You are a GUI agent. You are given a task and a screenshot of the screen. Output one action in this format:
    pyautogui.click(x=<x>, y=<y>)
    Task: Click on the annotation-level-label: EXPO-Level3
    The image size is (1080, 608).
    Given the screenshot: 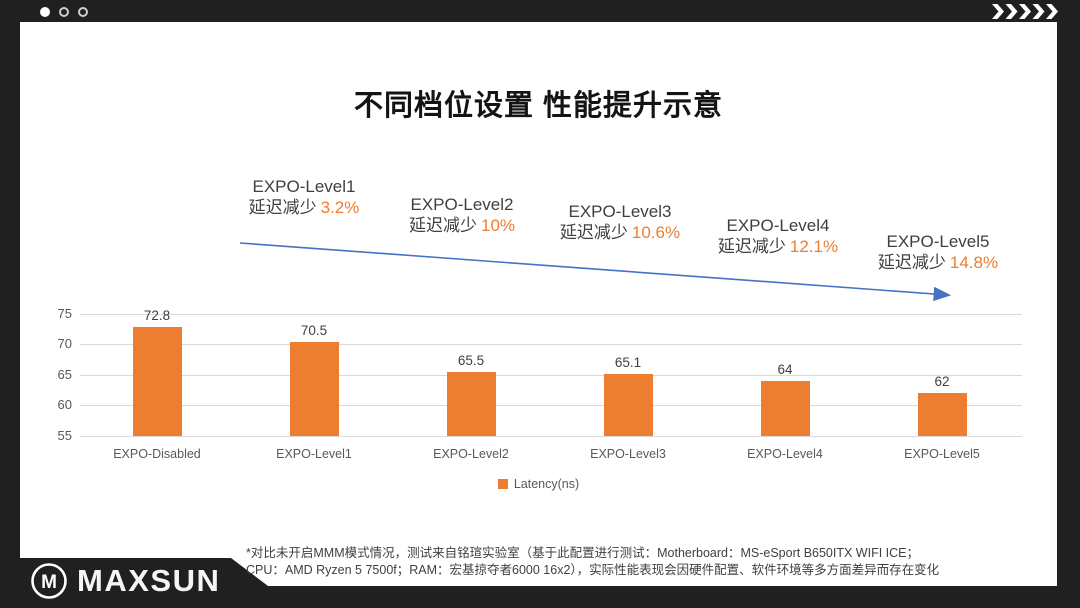 What is the action you would take?
    pyautogui.click(x=620, y=211)
    